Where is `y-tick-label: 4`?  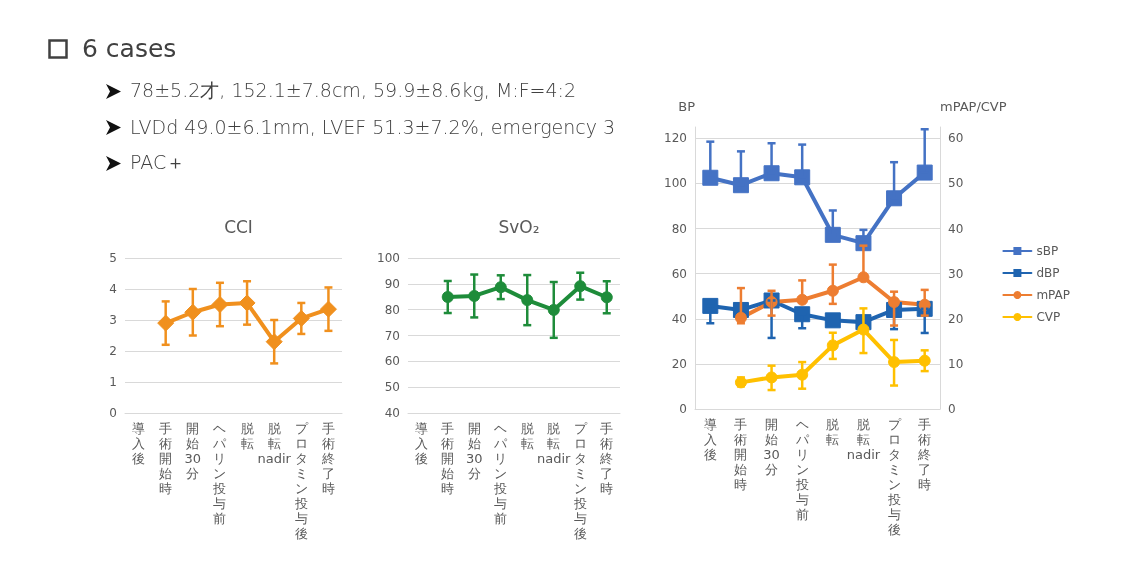
y-tick-label: 4 is located at coordinates (113, 289).